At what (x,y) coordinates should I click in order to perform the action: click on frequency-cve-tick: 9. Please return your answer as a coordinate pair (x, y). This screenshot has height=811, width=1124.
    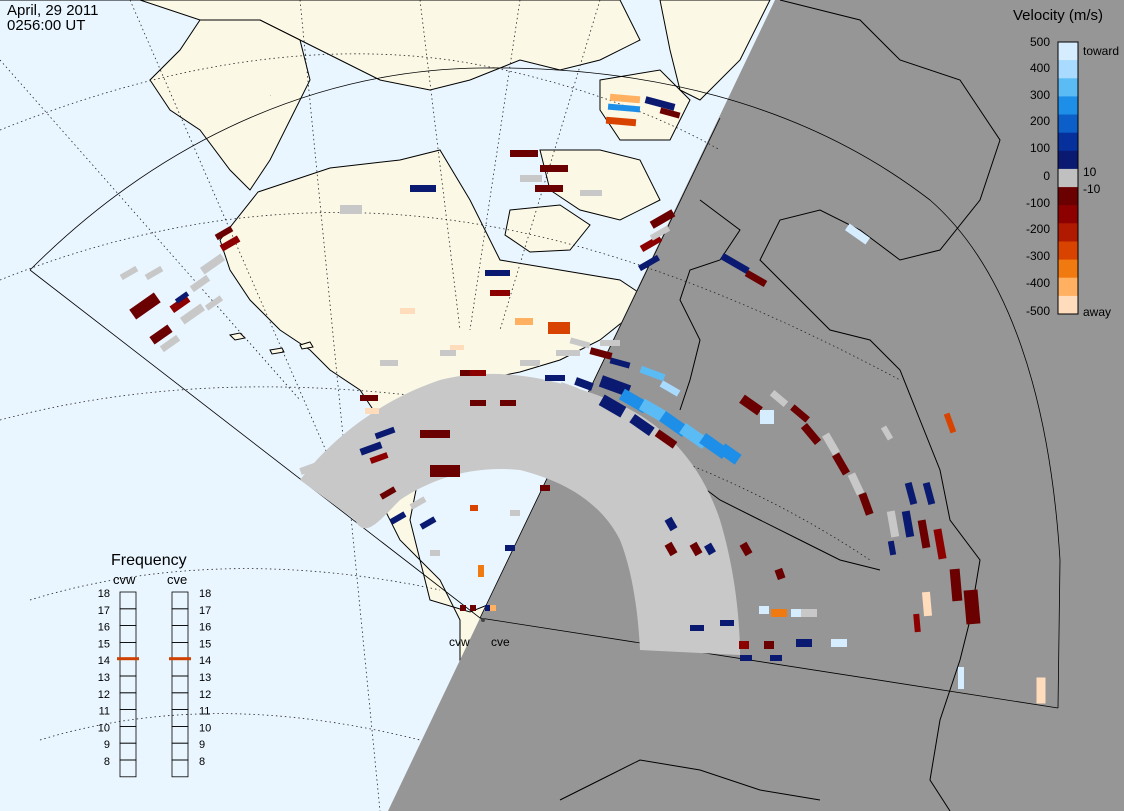
    Looking at the image, I should click on (202, 745).